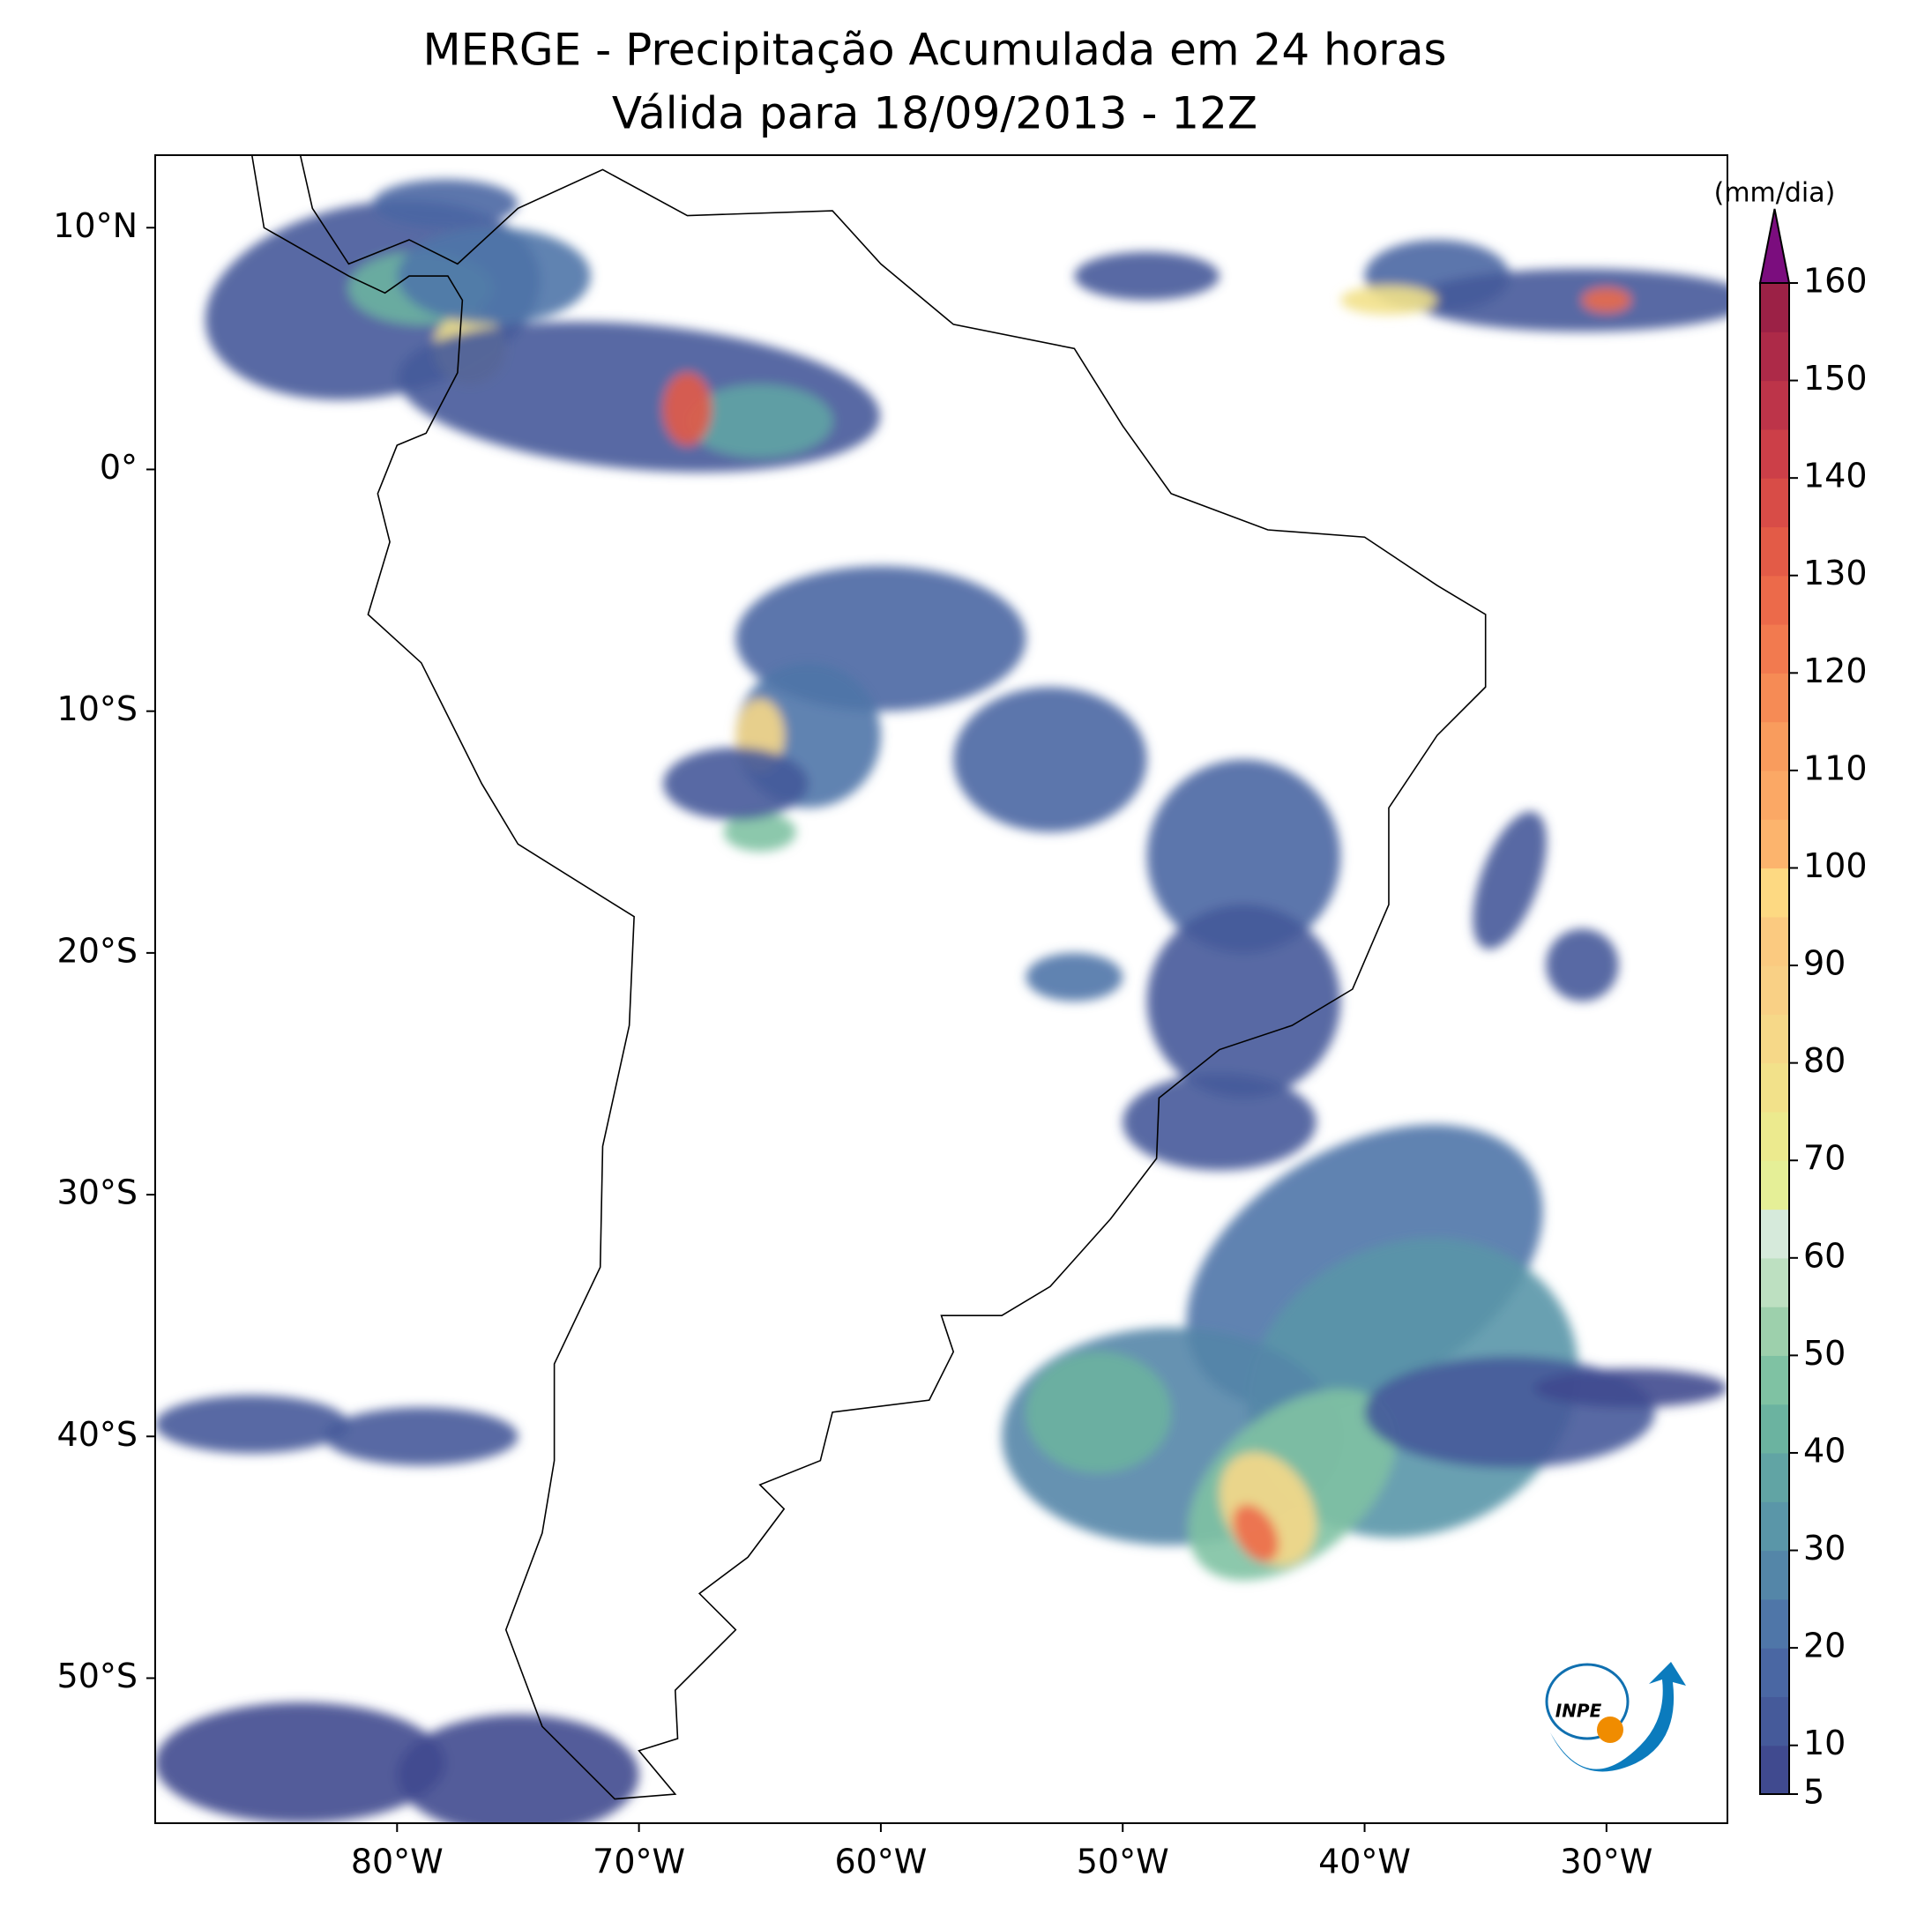 The image size is (1932, 1914). I want to click on colorbar-tick-label: 5, so click(1813, 1792).